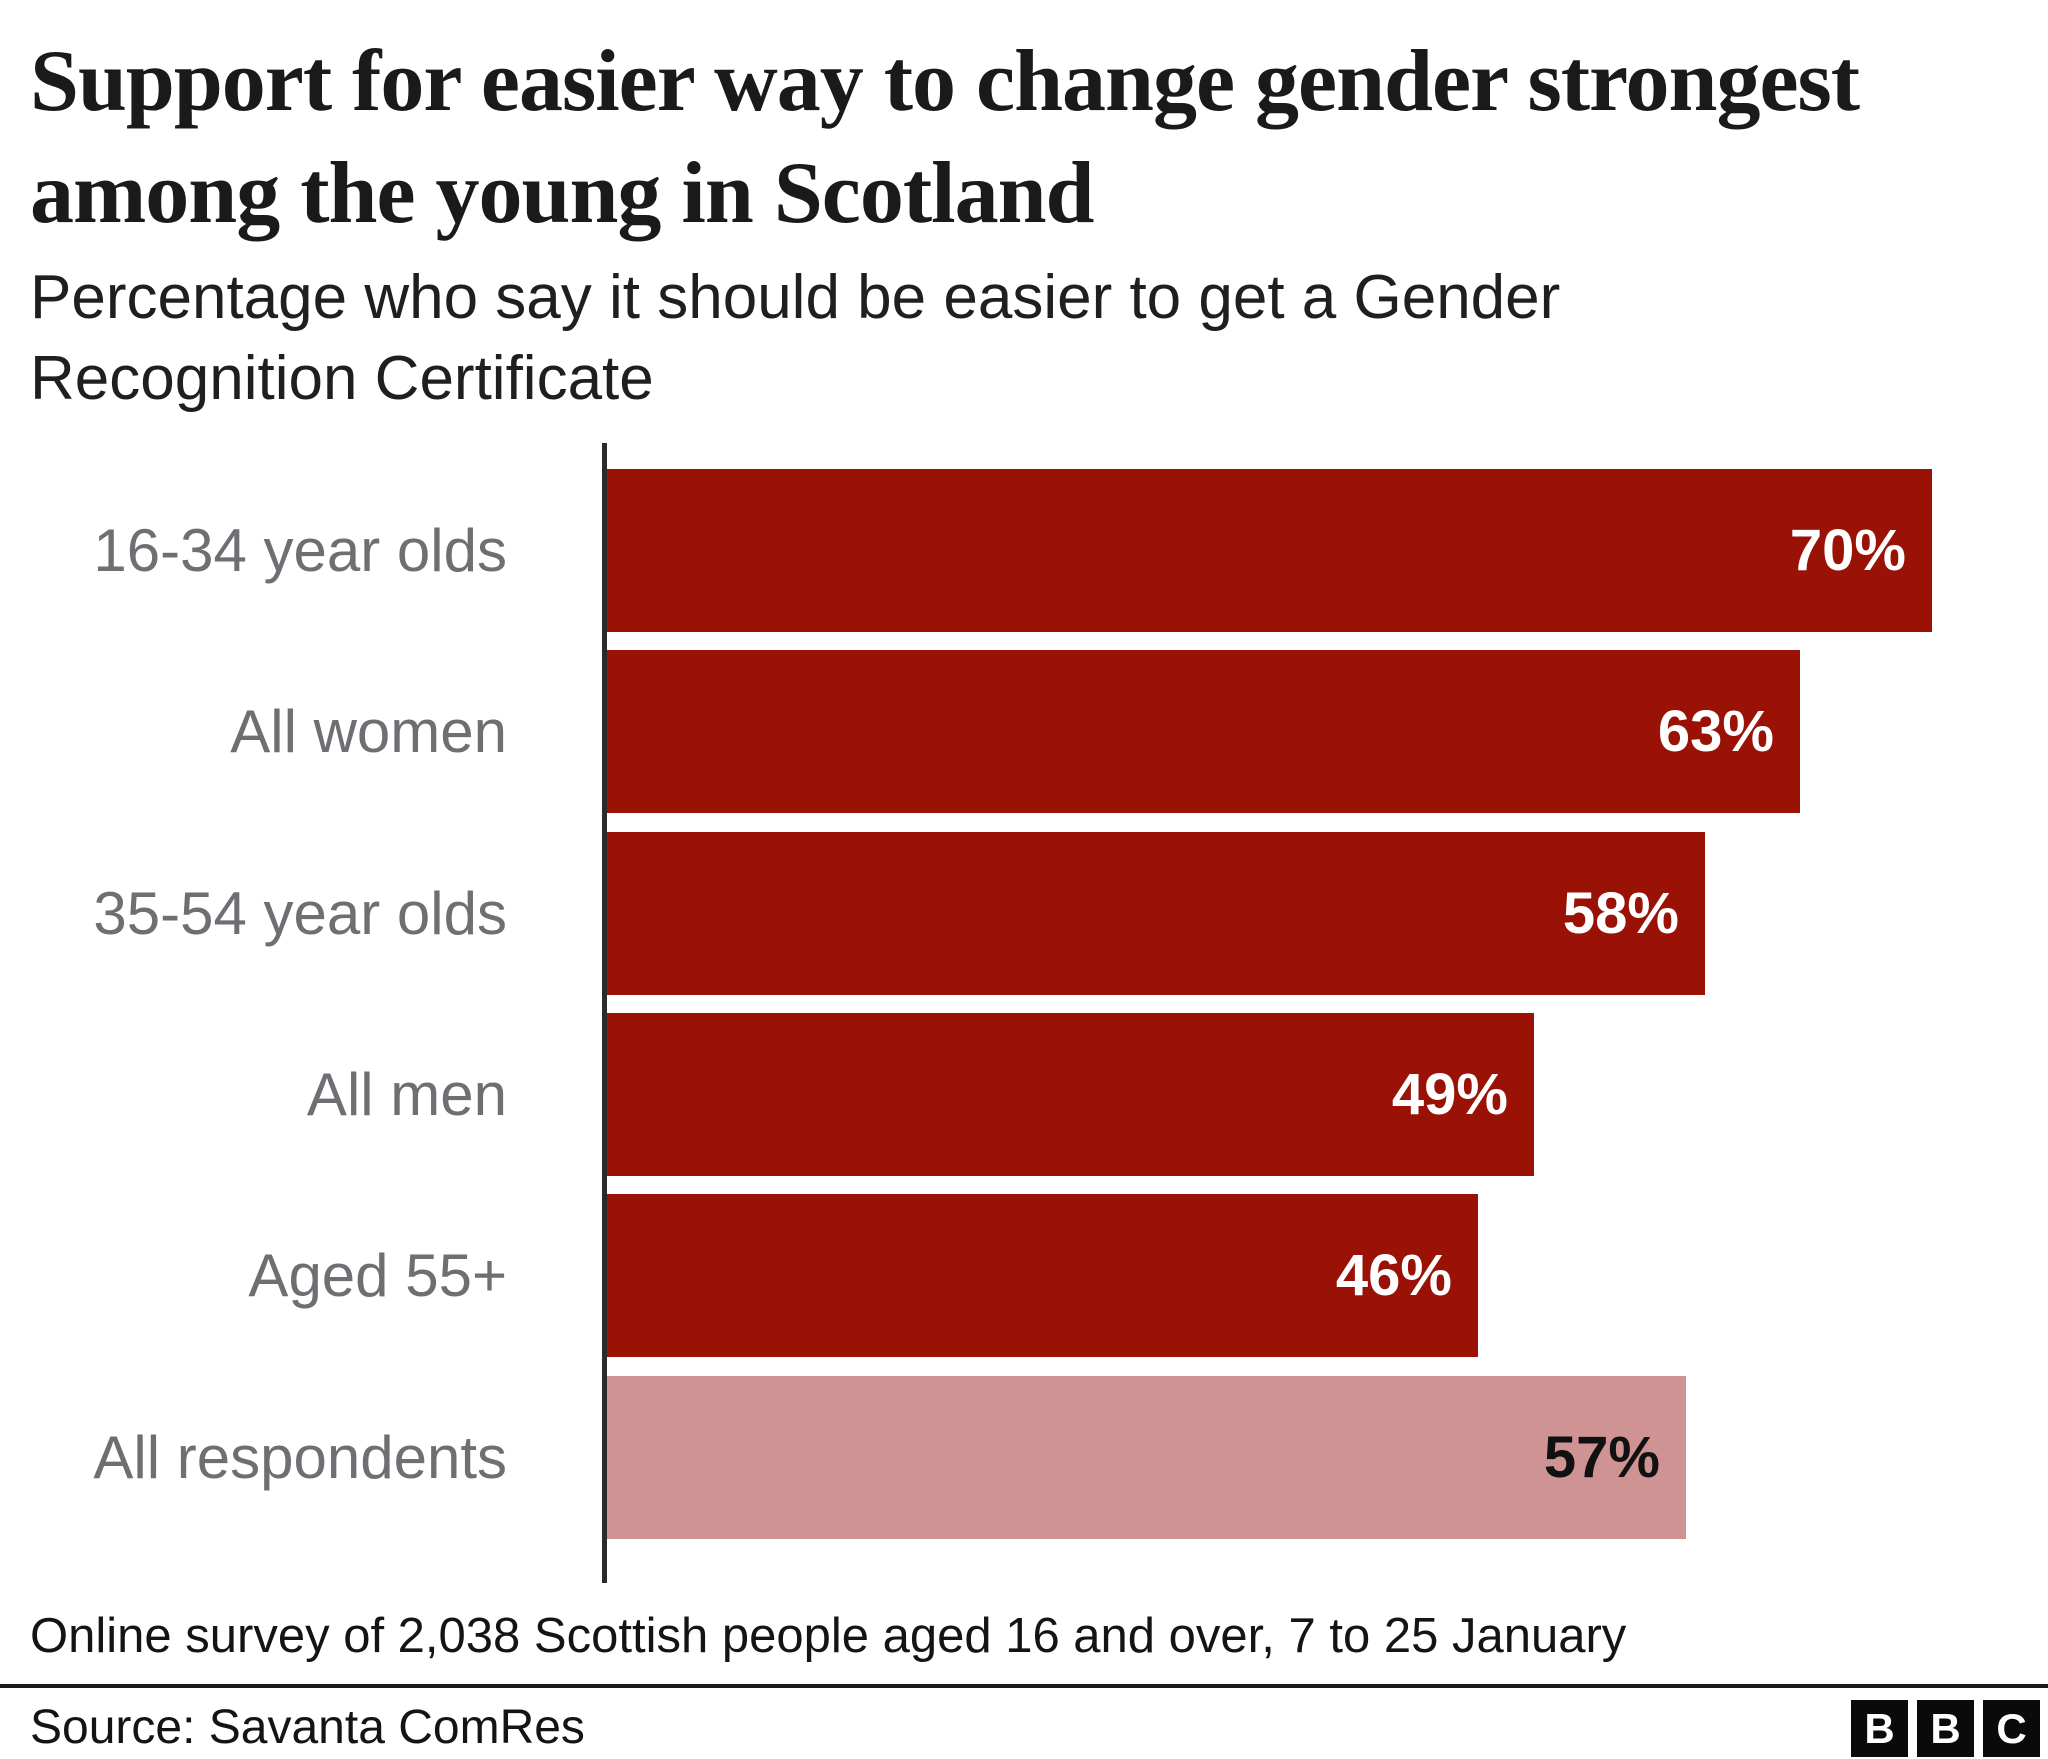 This screenshot has height=1759, width=2048. I want to click on bar-row-aged-55: Aged 55+ 46%, so click(1024, 1275).